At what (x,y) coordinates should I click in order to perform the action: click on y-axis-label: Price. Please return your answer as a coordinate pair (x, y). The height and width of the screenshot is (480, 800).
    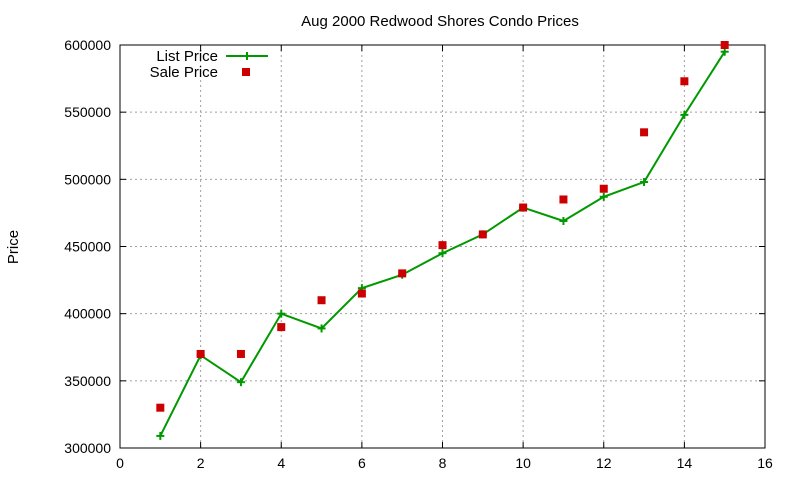
    Looking at the image, I should click on (13, 247).